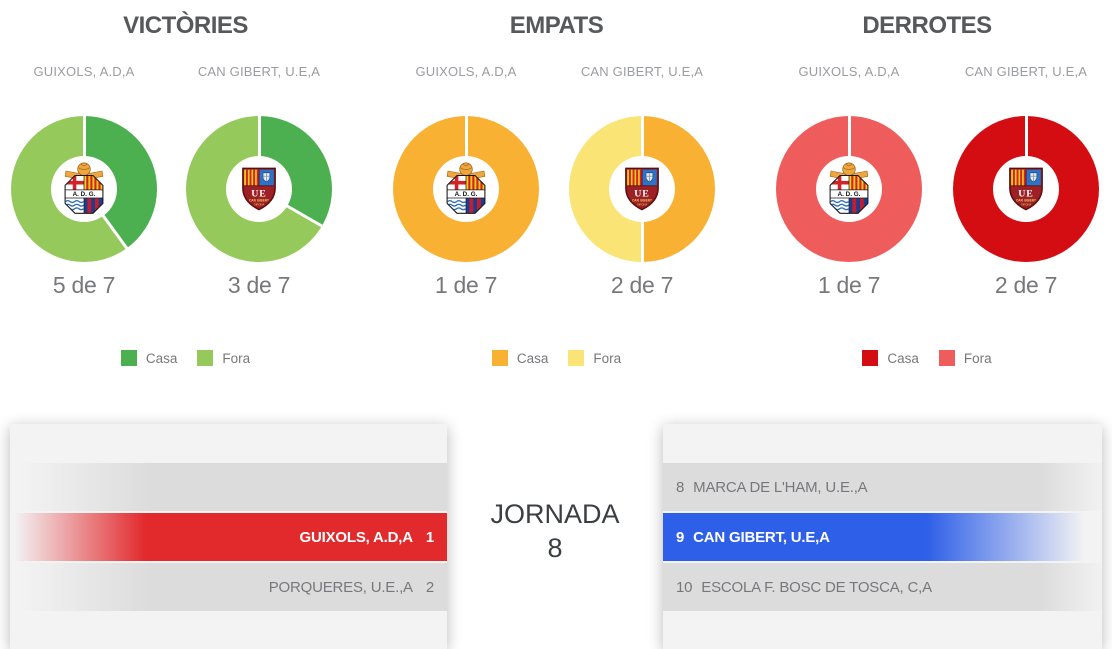 The width and height of the screenshot is (1112, 649). What do you see at coordinates (555, 514) in the screenshot?
I see `jornada-label: JORNADA` at bounding box center [555, 514].